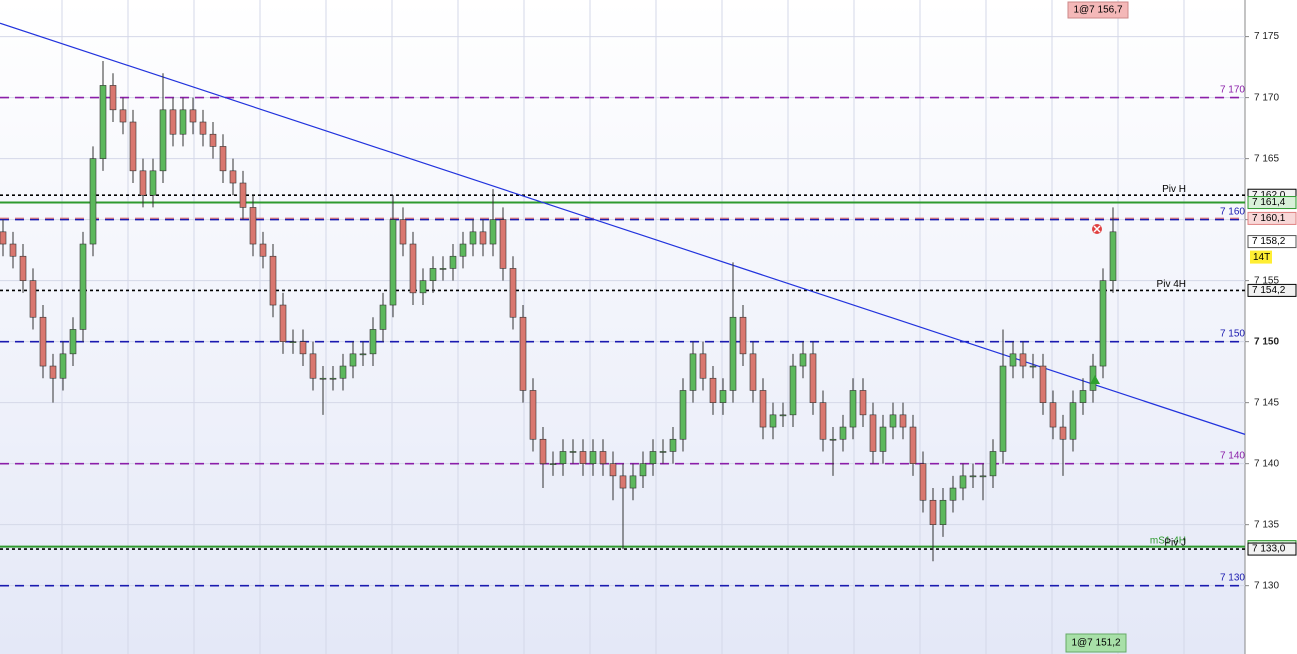 The height and width of the screenshot is (654, 1297). Describe the element at coordinates (1232, 333) in the screenshot. I see `level-label: 7 150` at that location.